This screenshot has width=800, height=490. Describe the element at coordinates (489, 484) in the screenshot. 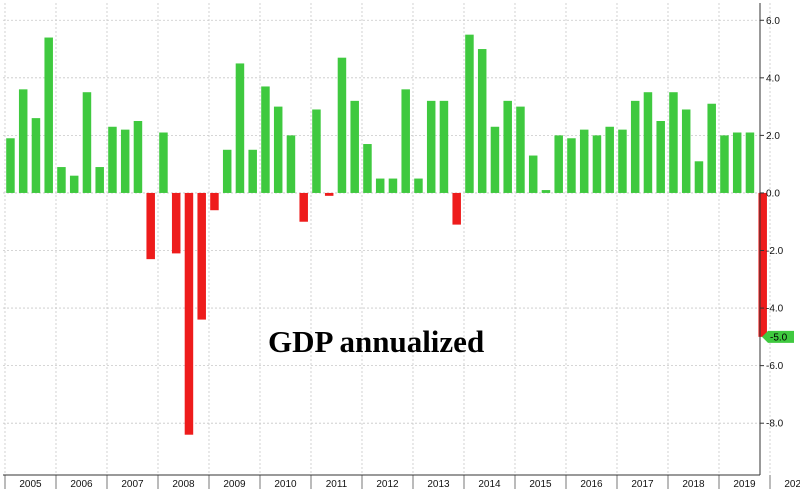

I see `year-label: 2014` at that location.